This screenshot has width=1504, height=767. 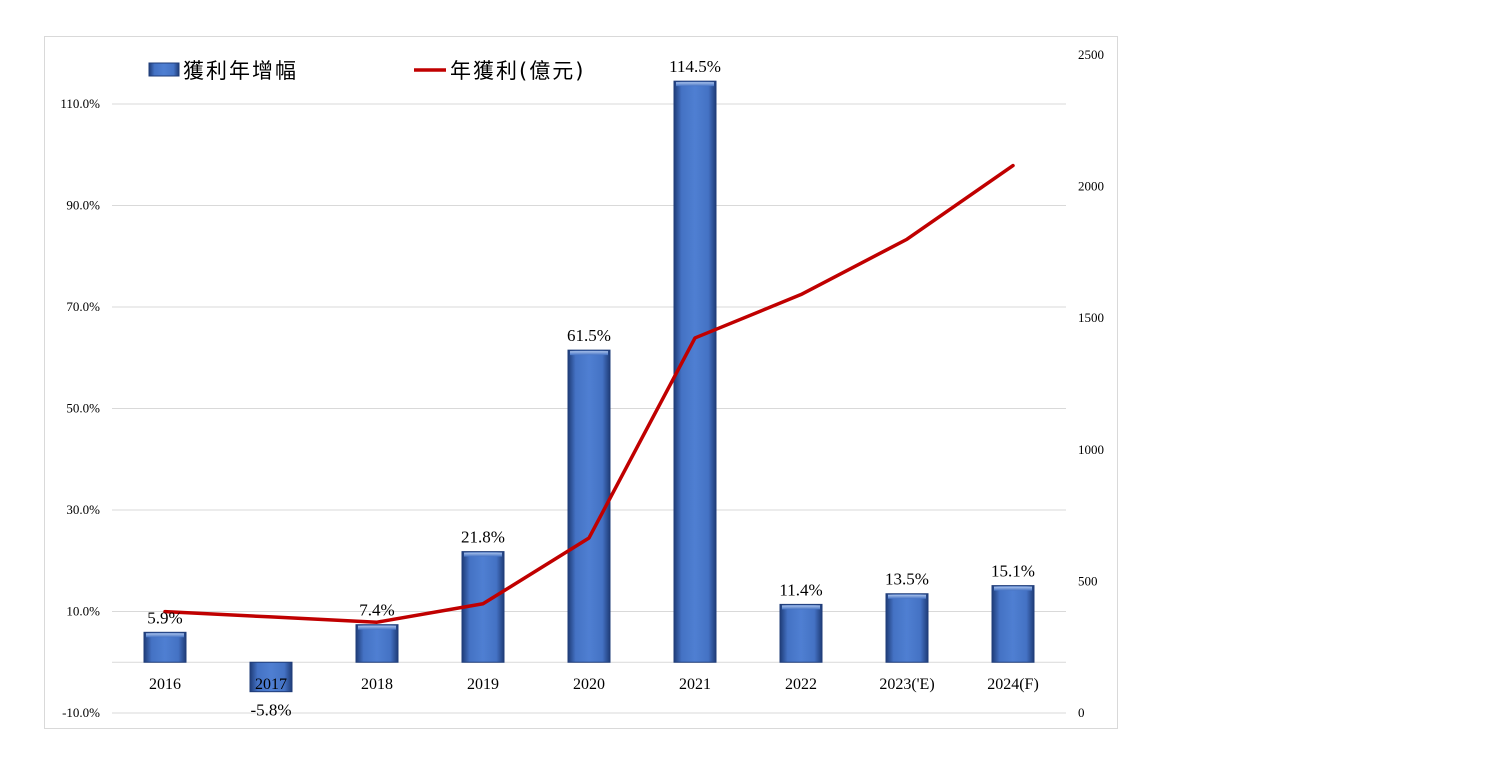 What do you see at coordinates (164, 617) in the screenshot?
I see `bar-data-label: 5.9%` at bounding box center [164, 617].